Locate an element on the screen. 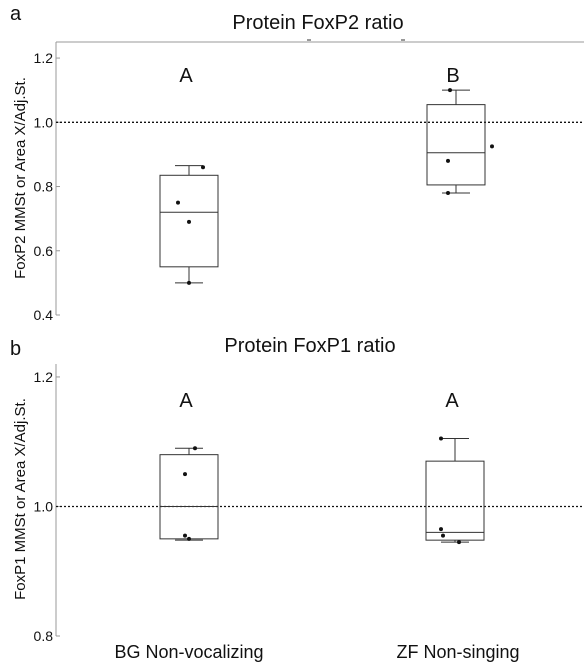  panel-b-y-tick-label: 1.0 is located at coordinates (44, 506).